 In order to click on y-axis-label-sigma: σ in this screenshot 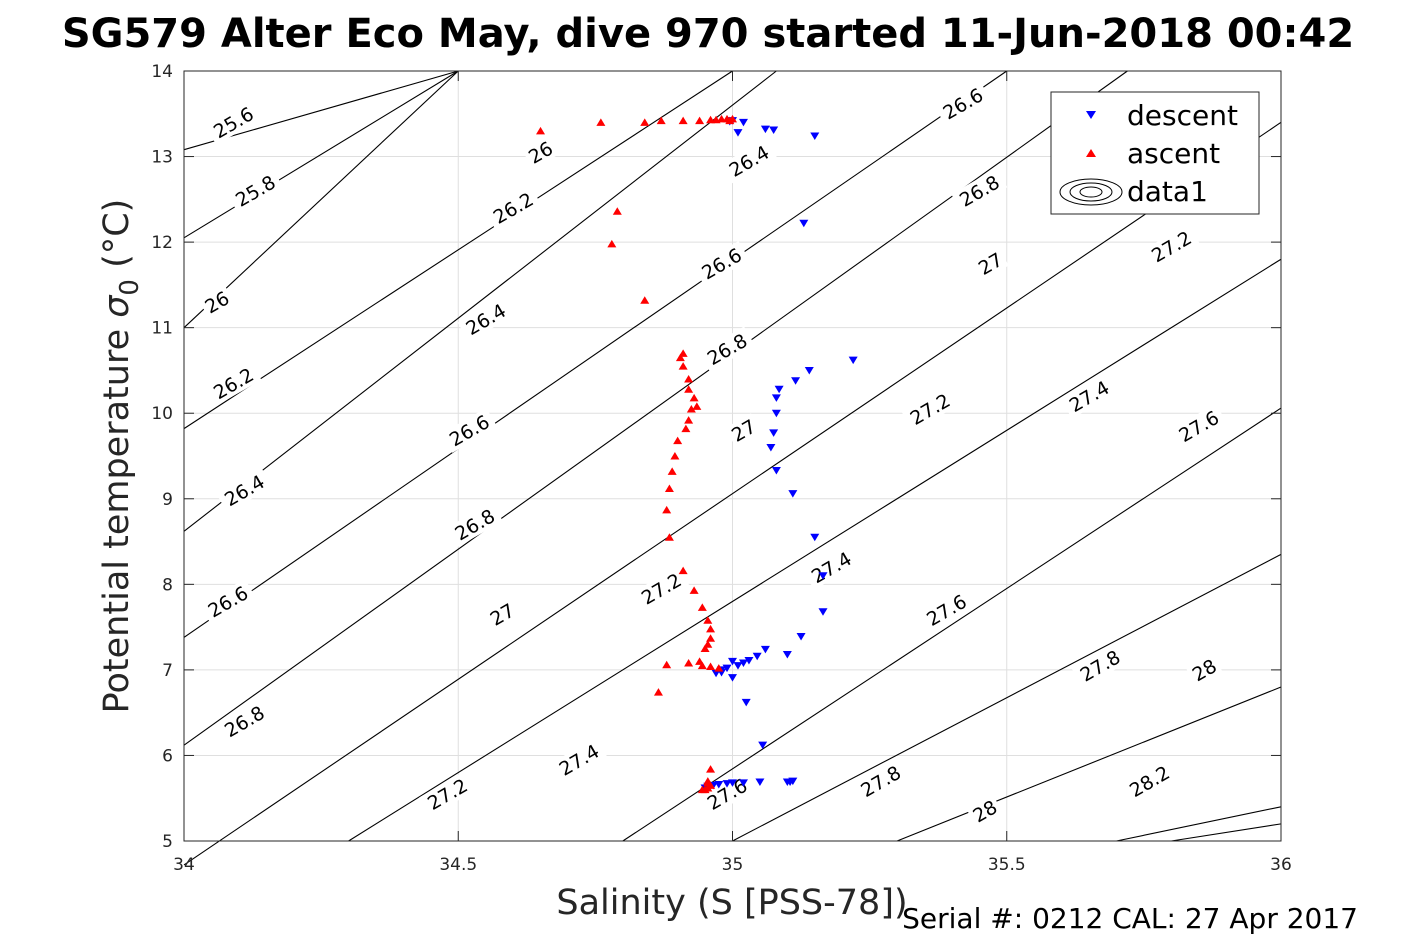, I will do `click(117, 306)`.